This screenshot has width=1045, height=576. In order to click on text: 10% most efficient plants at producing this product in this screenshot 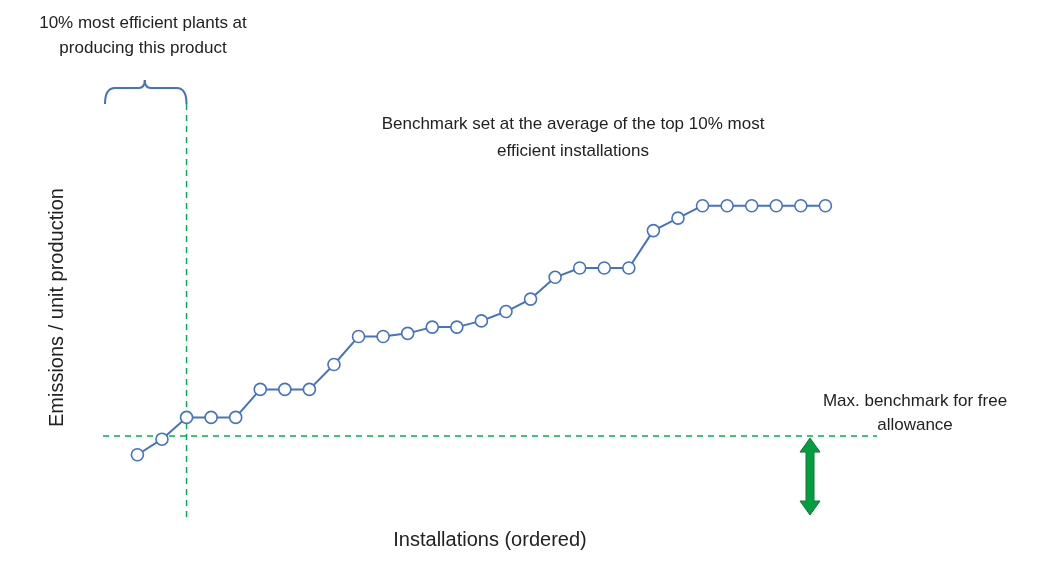, I will do `click(143, 35)`.